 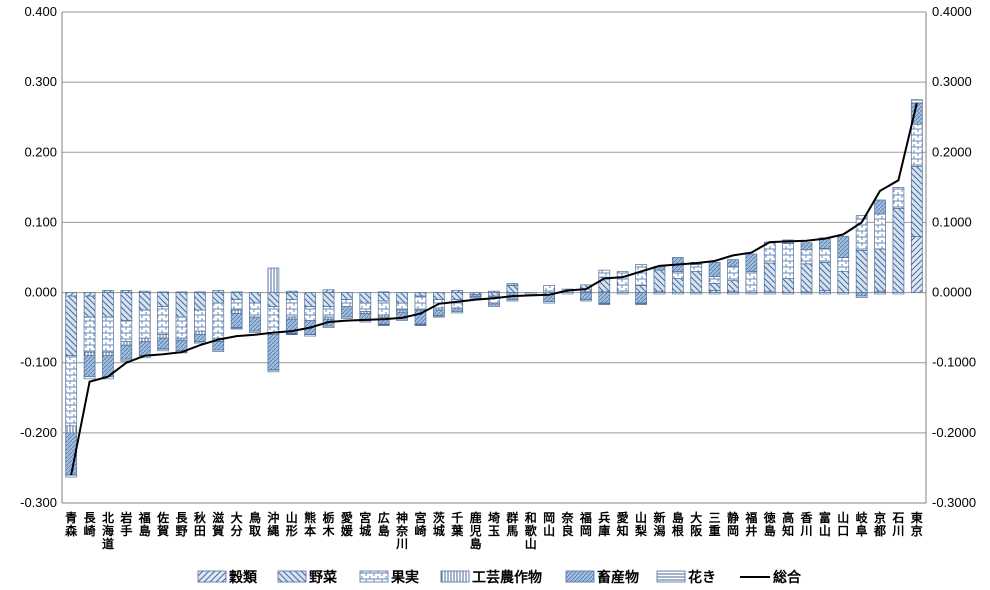 I want to click on legend-label: 果実, so click(x=404, y=577).